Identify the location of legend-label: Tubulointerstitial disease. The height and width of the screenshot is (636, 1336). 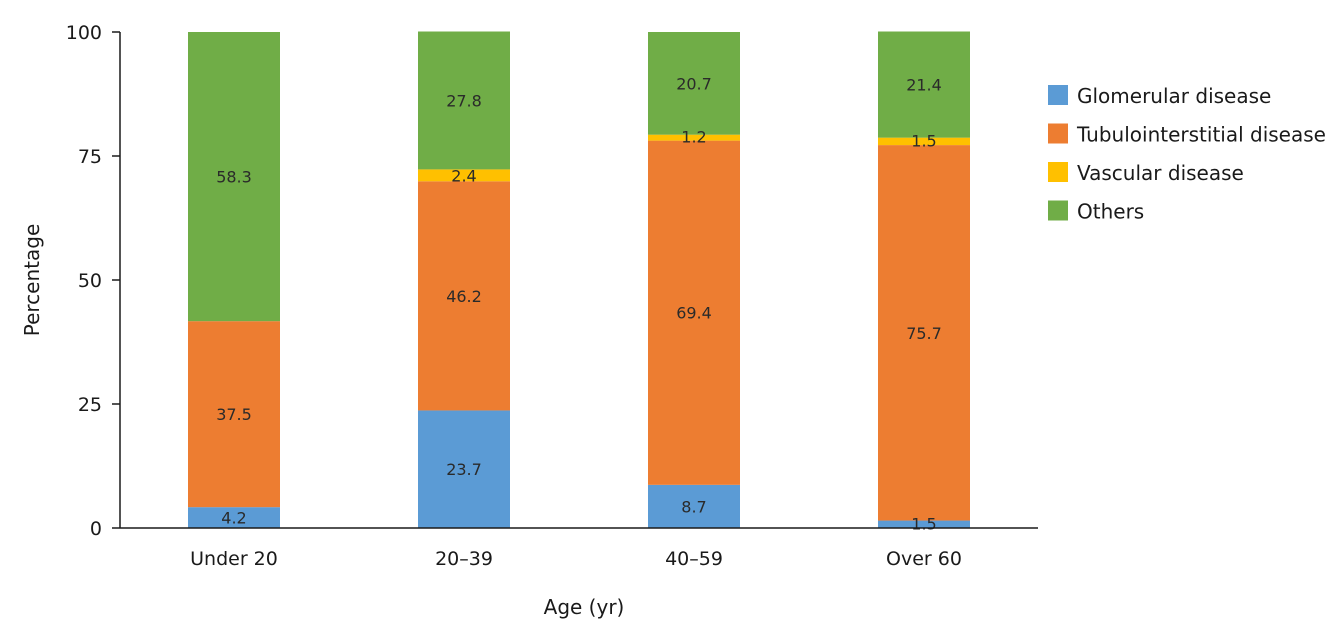
(1201, 135).